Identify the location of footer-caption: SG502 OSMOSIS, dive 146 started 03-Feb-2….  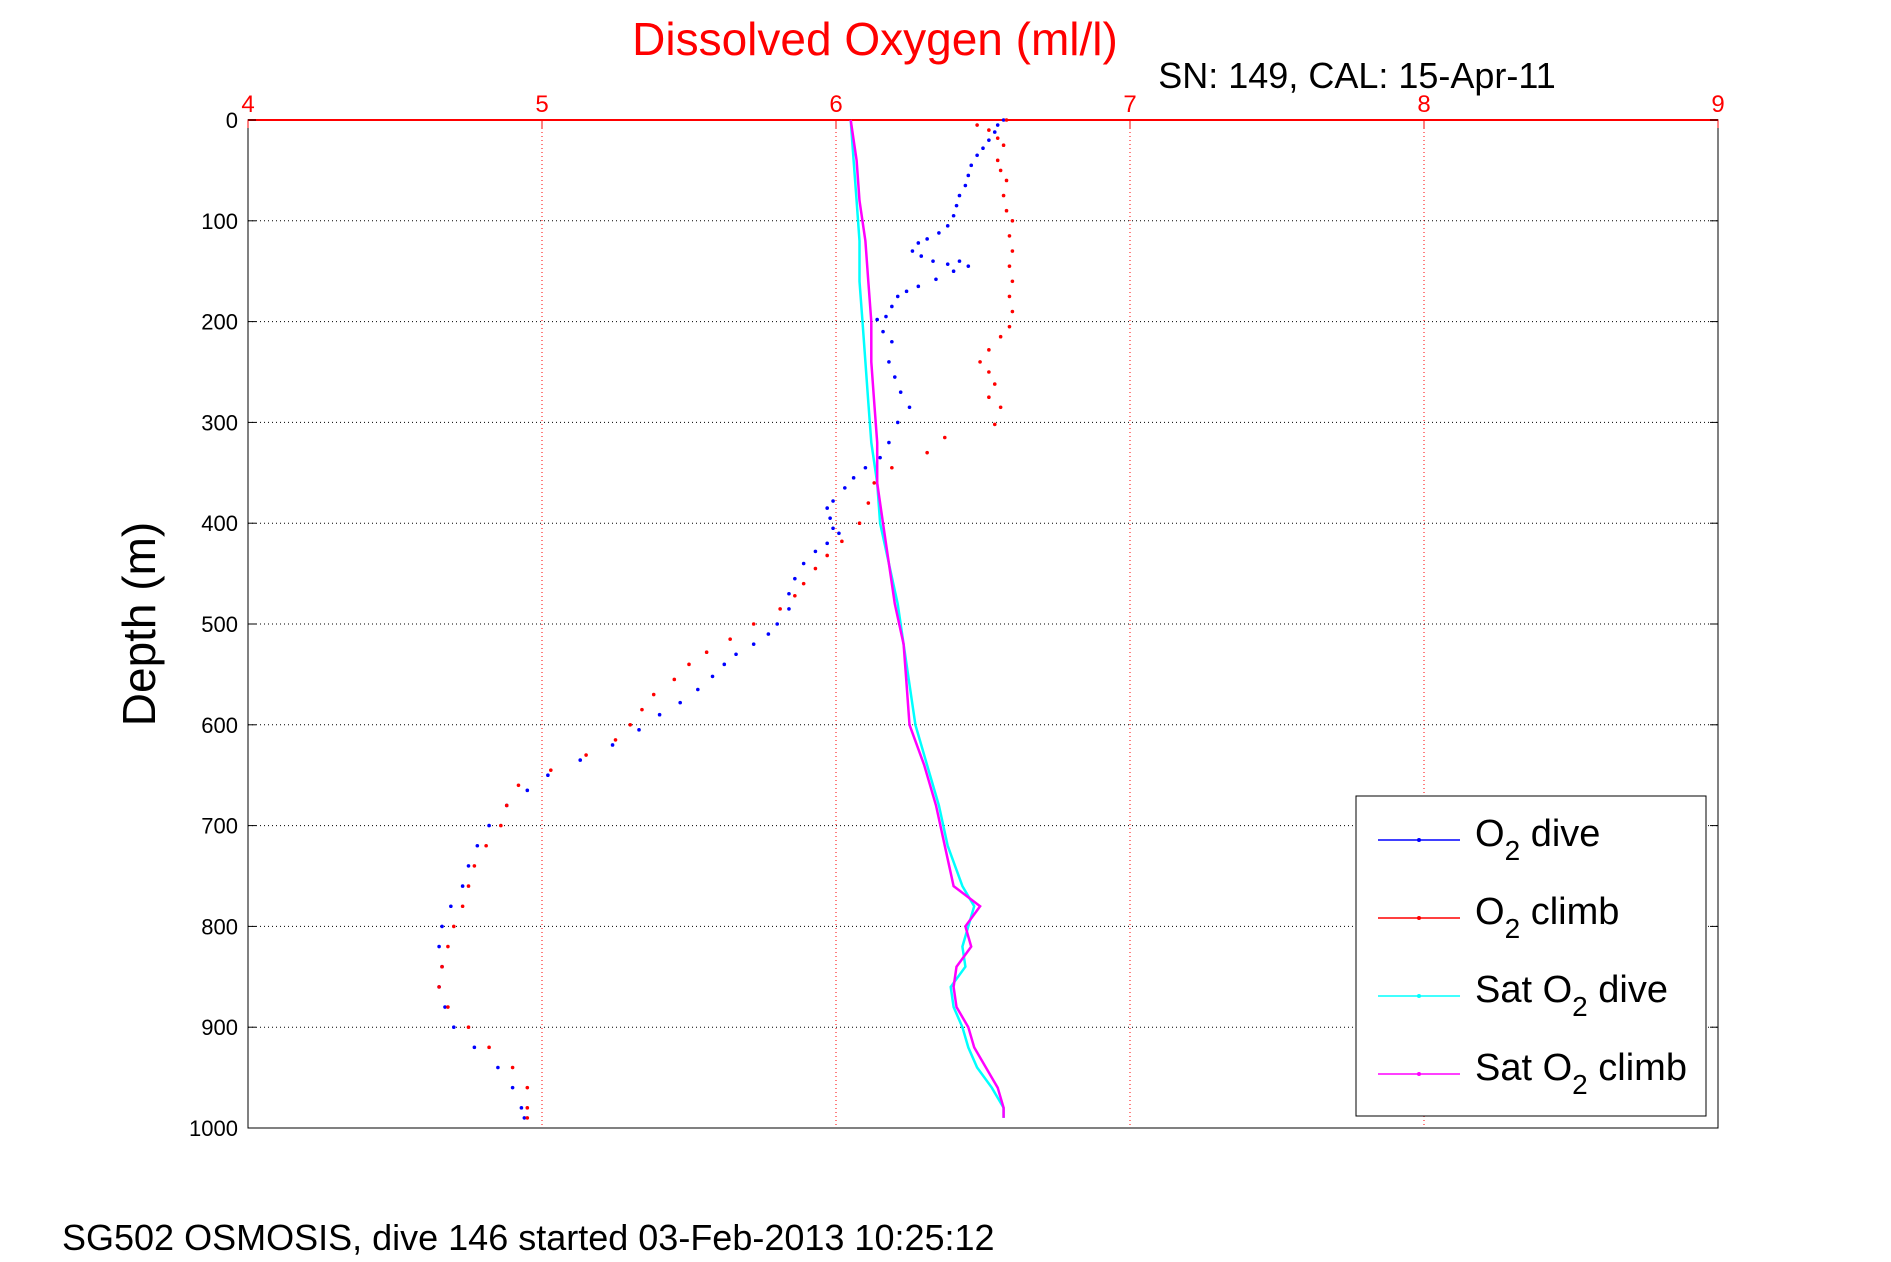
(528, 1237).